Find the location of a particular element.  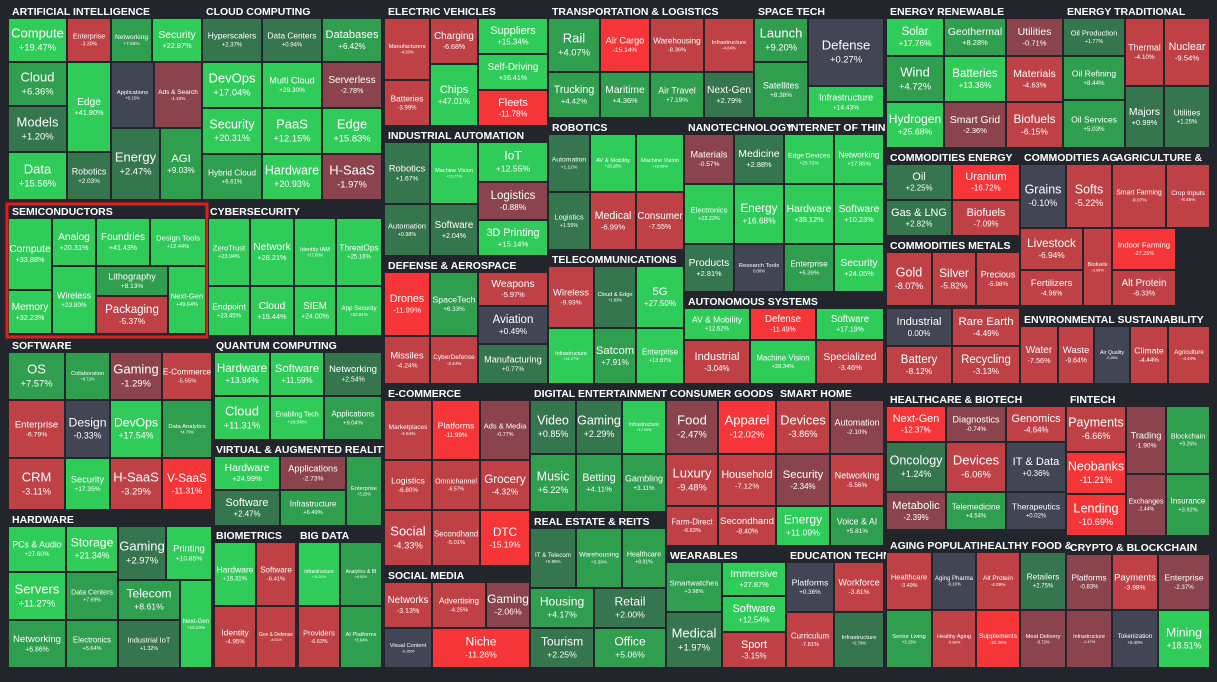

tile-label: Defense is located at coordinates (846, 45).